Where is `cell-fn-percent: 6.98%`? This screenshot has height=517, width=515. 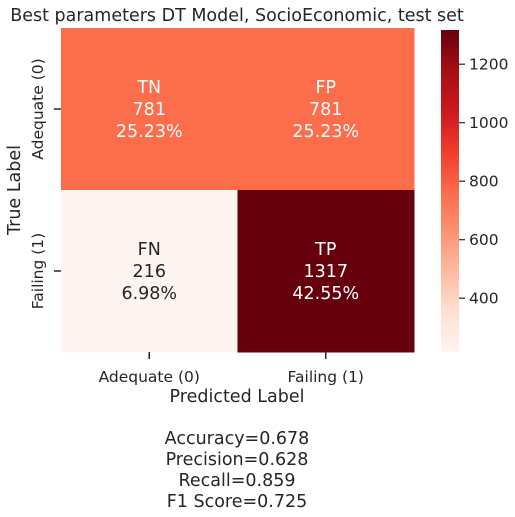 cell-fn-percent: 6.98% is located at coordinates (149, 294).